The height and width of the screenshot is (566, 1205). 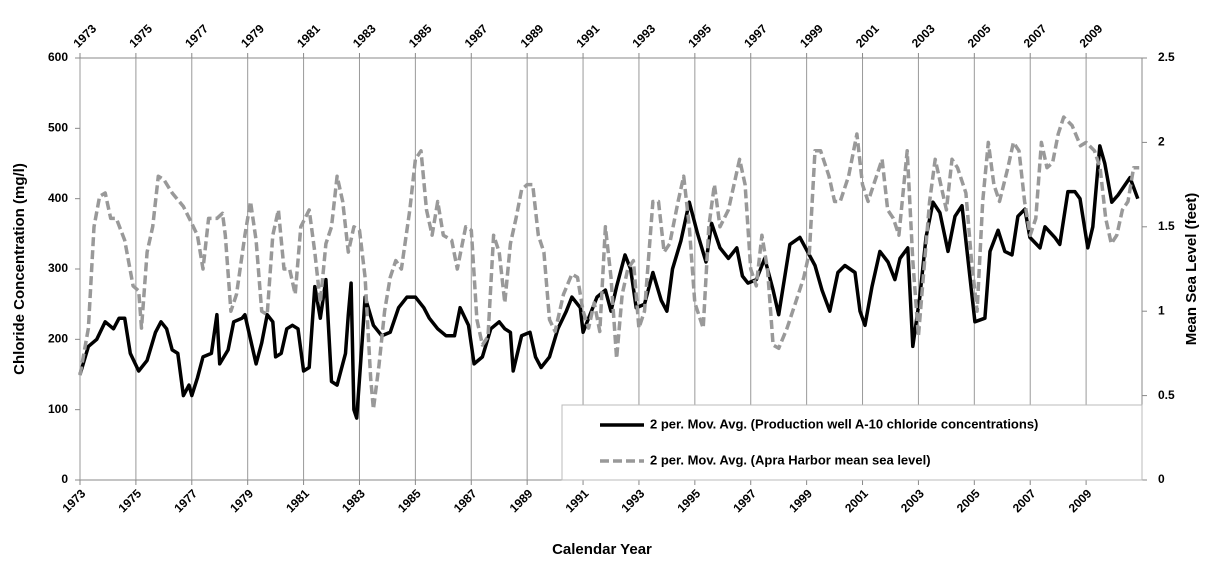 I want to click on x-tick-label: 1995, so click(x=688, y=500).